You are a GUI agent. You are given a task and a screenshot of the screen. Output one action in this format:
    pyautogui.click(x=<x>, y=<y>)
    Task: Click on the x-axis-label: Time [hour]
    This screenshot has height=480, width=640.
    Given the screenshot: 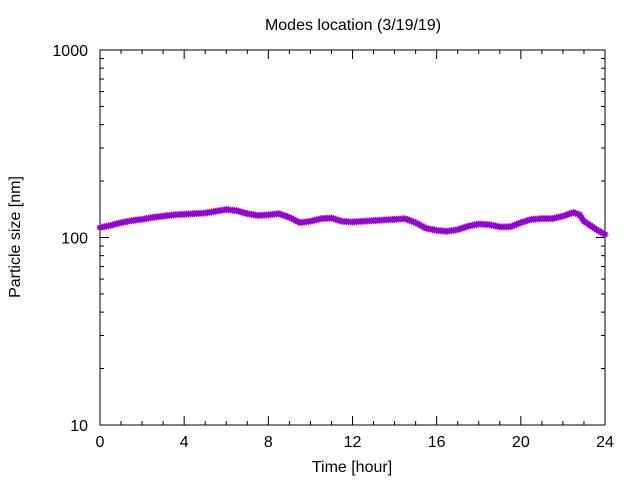 What is the action you would take?
    pyautogui.click(x=352, y=467)
    